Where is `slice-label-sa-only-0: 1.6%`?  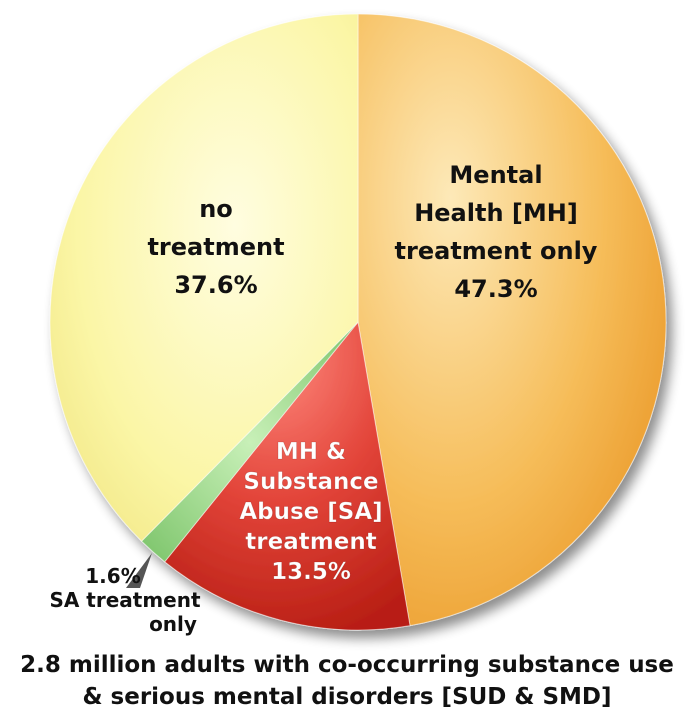 slice-label-sa-only-0: 1.6% is located at coordinates (112, 576).